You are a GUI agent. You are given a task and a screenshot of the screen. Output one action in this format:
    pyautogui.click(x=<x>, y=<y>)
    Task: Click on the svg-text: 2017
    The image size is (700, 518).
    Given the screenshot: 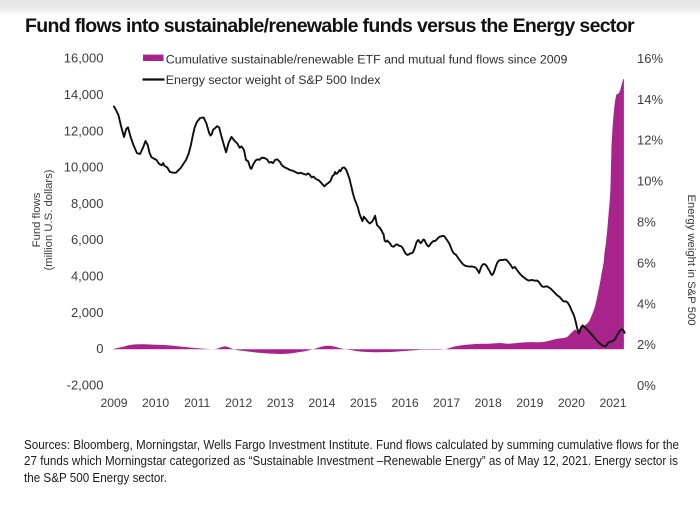 What is the action you would take?
    pyautogui.click(x=446, y=403)
    